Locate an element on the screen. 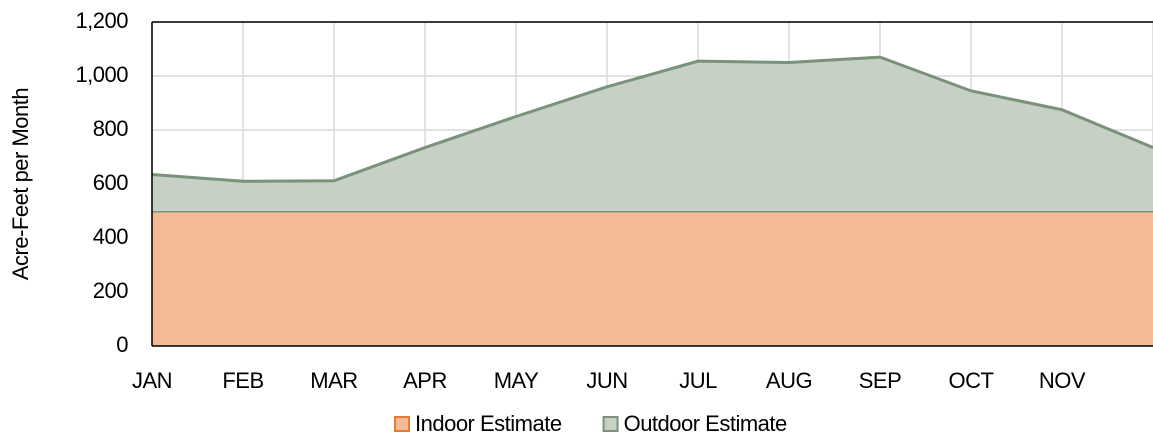 This screenshot has height=441, width=1153. y-tick-label: 400 is located at coordinates (110, 236).